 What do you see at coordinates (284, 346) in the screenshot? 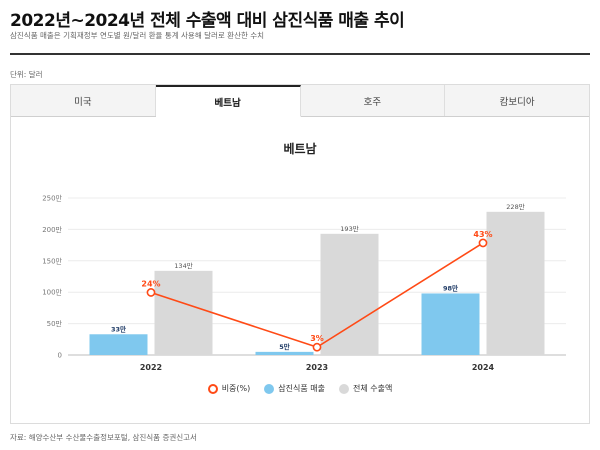
I see `bar-sales-label: 5만` at bounding box center [284, 346].